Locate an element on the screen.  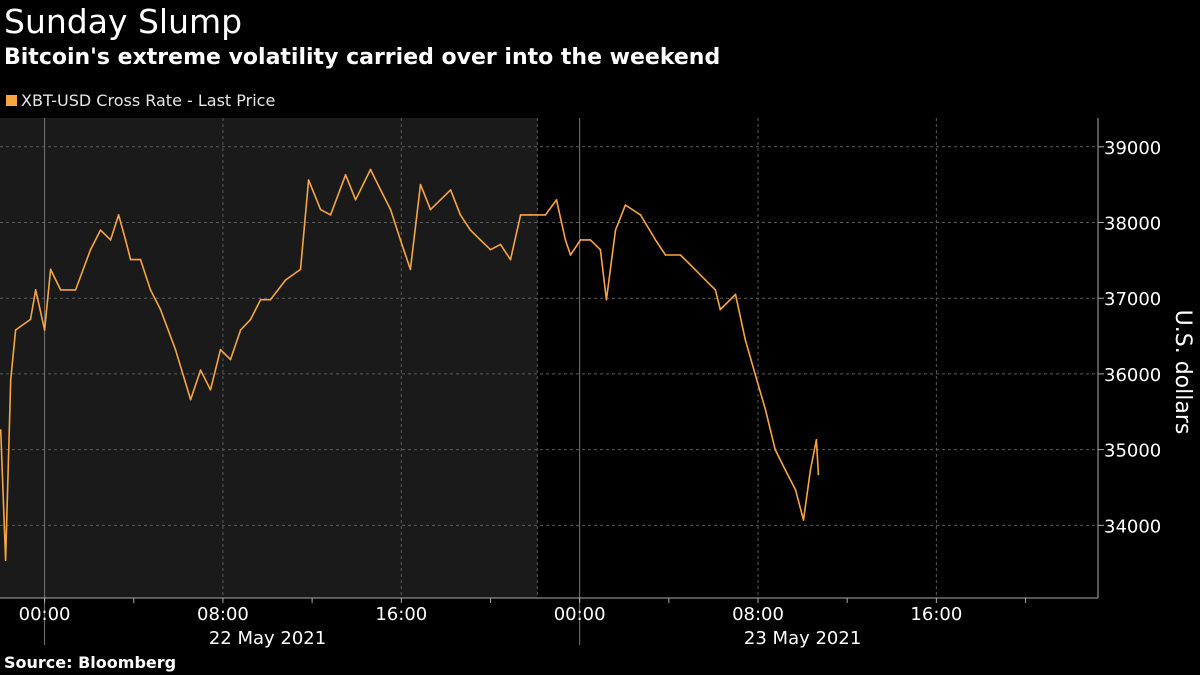
source-note: Source: Bloomberg is located at coordinates (90, 662).